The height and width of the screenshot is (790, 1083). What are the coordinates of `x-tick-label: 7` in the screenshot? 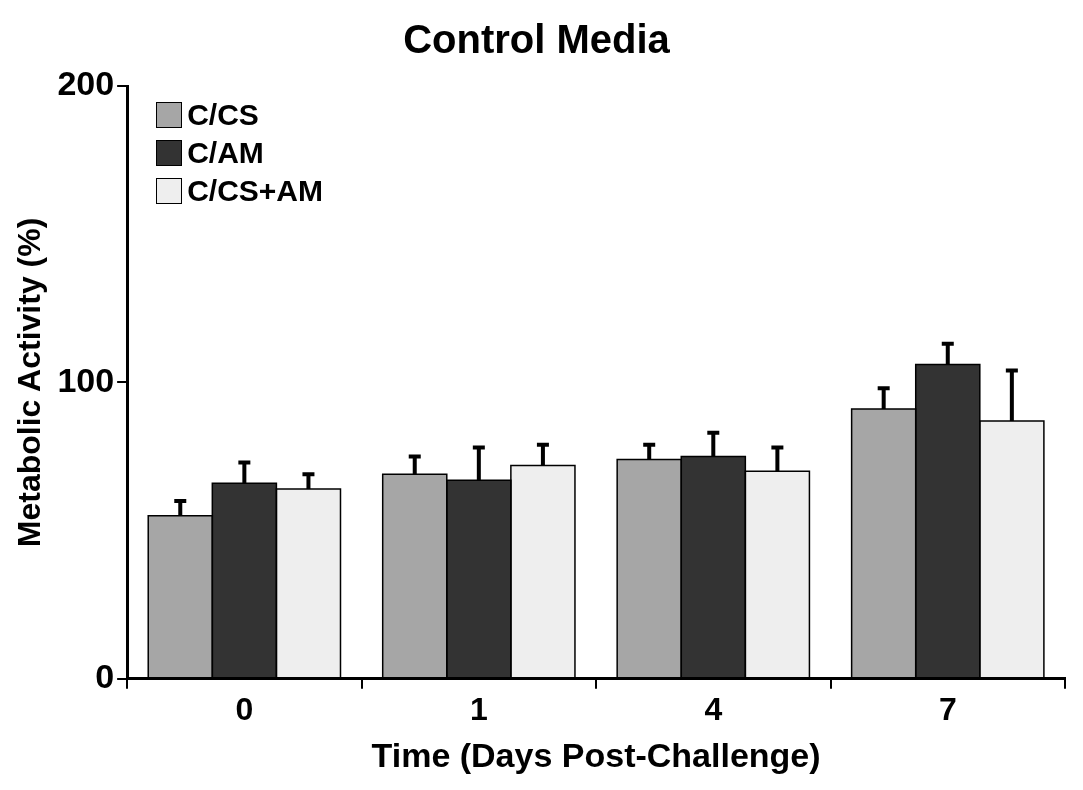 It's located at (947, 708).